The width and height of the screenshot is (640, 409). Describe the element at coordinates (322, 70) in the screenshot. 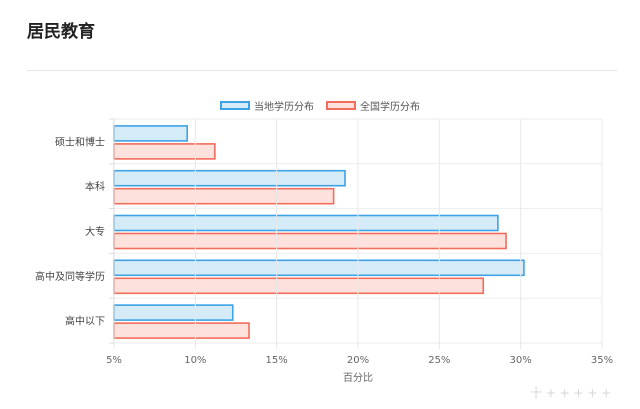

I see `title-divider` at that location.